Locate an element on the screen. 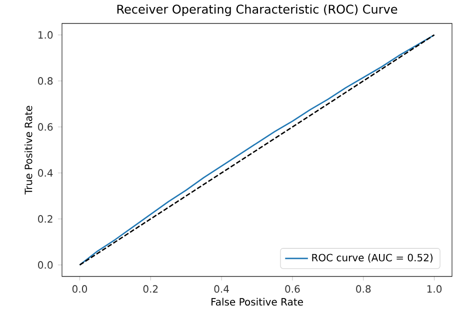 Image resolution: width=474 pixels, height=324 pixels. x-axis-title: False Positive Rate is located at coordinates (257, 302).